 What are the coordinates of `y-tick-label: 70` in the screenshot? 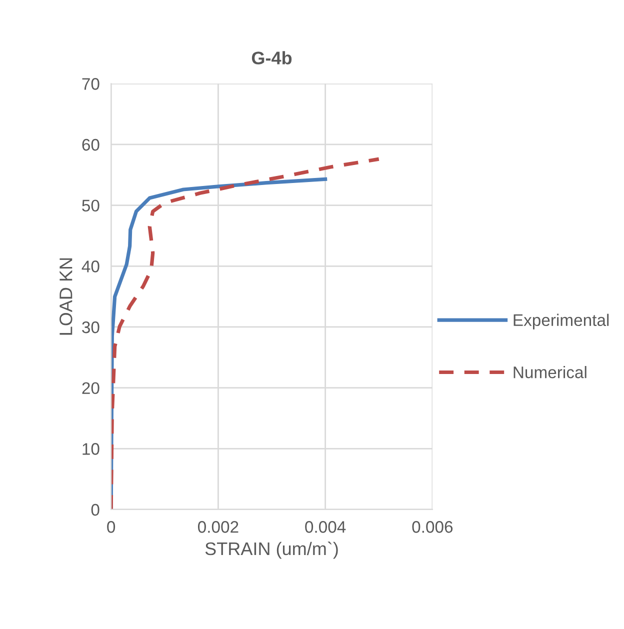 It's located at (91, 84).